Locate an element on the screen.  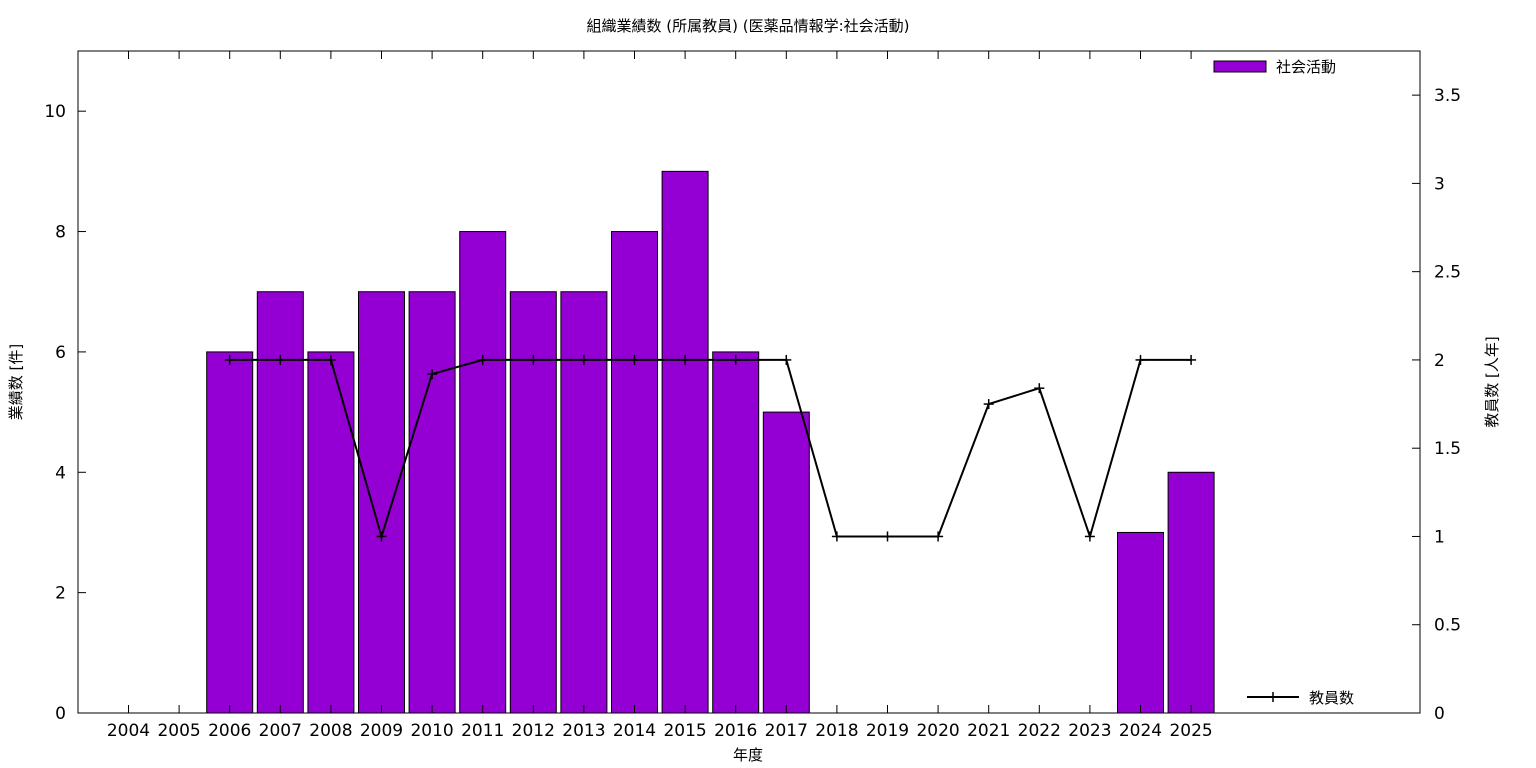
y-tick-label: 8 is located at coordinates (60, 233).